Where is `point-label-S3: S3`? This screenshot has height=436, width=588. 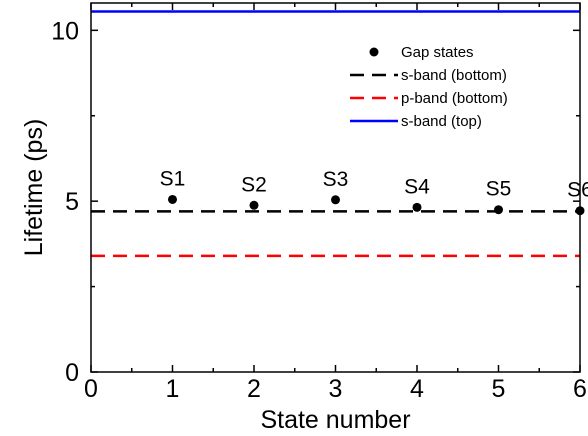 point-label-S3: S3 is located at coordinates (336, 179).